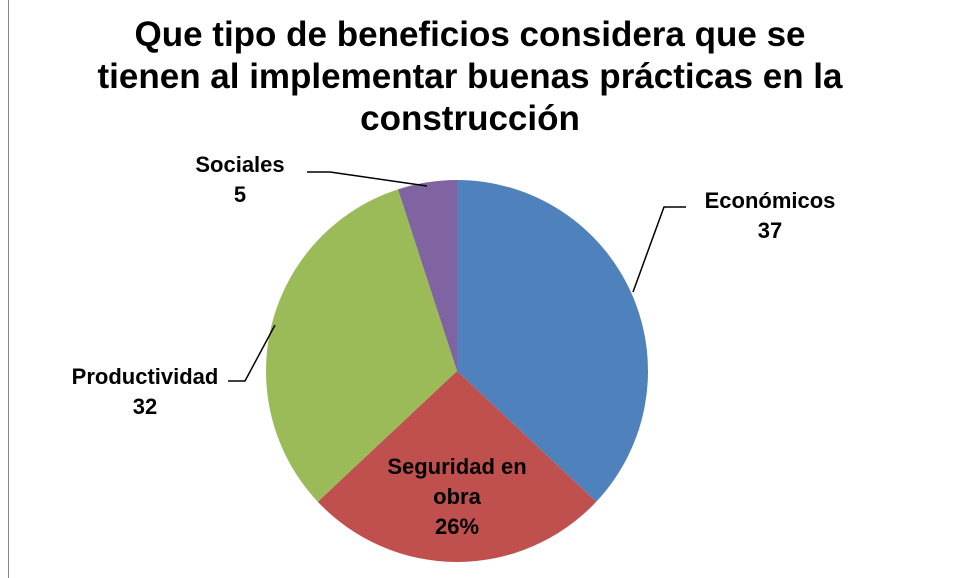  What do you see at coordinates (8, 289) in the screenshot?
I see `chart-border` at bounding box center [8, 289].